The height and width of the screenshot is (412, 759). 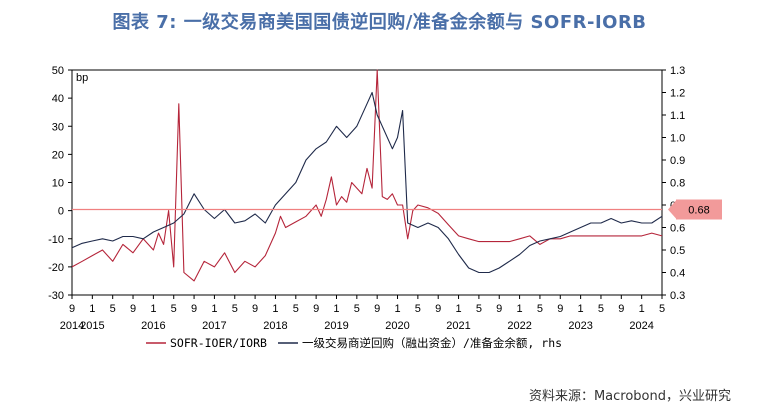 What do you see at coordinates (677, 296) in the screenshot?
I see `right-axis-tick-label: 0.3` at bounding box center [677, 296].